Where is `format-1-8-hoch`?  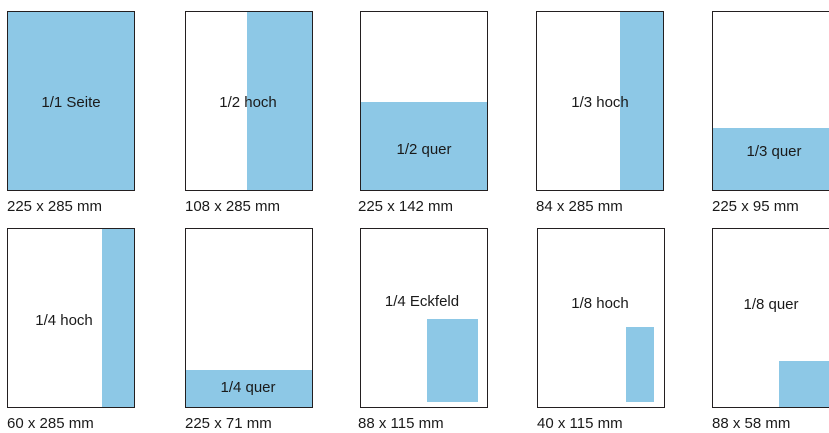
format-1-8-hoch is located at coordinates (601, 318).